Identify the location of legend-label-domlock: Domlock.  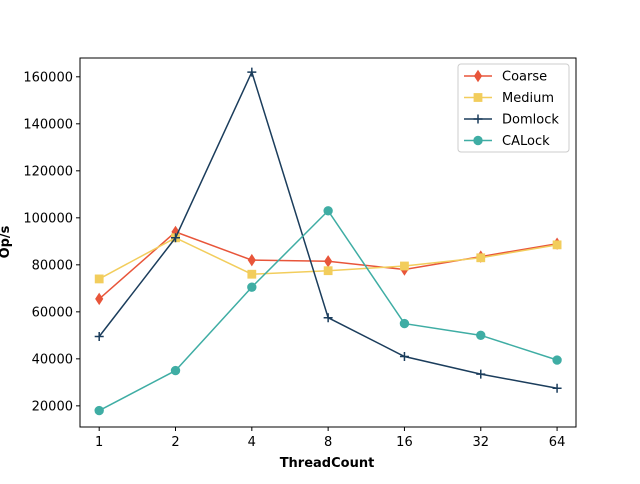
(530, 120).